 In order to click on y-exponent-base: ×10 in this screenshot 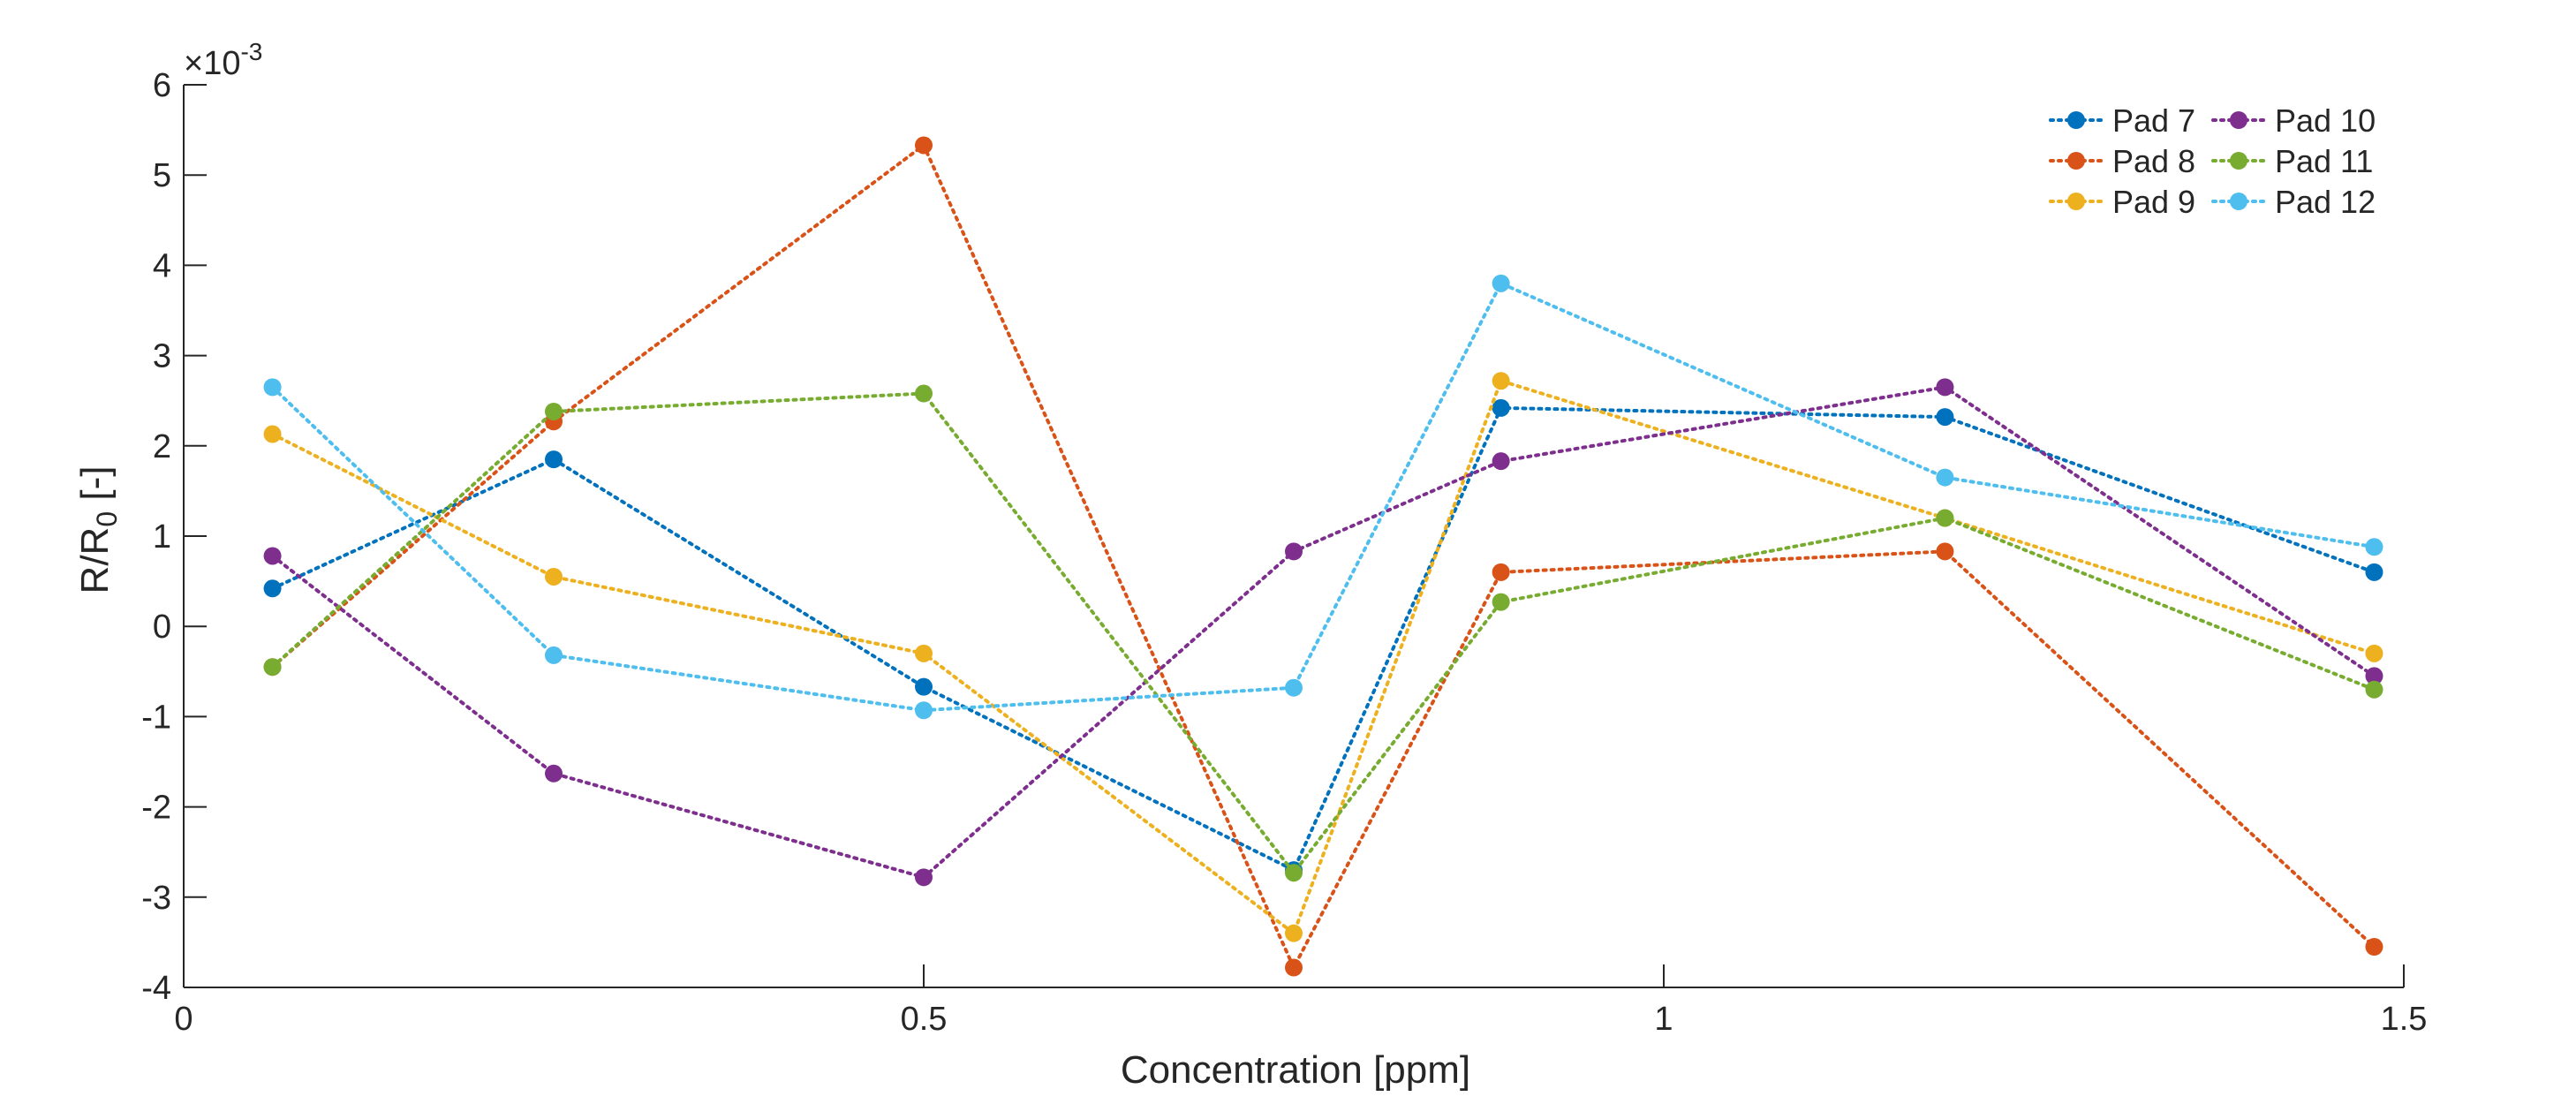, I will do `click(212, 63)`.